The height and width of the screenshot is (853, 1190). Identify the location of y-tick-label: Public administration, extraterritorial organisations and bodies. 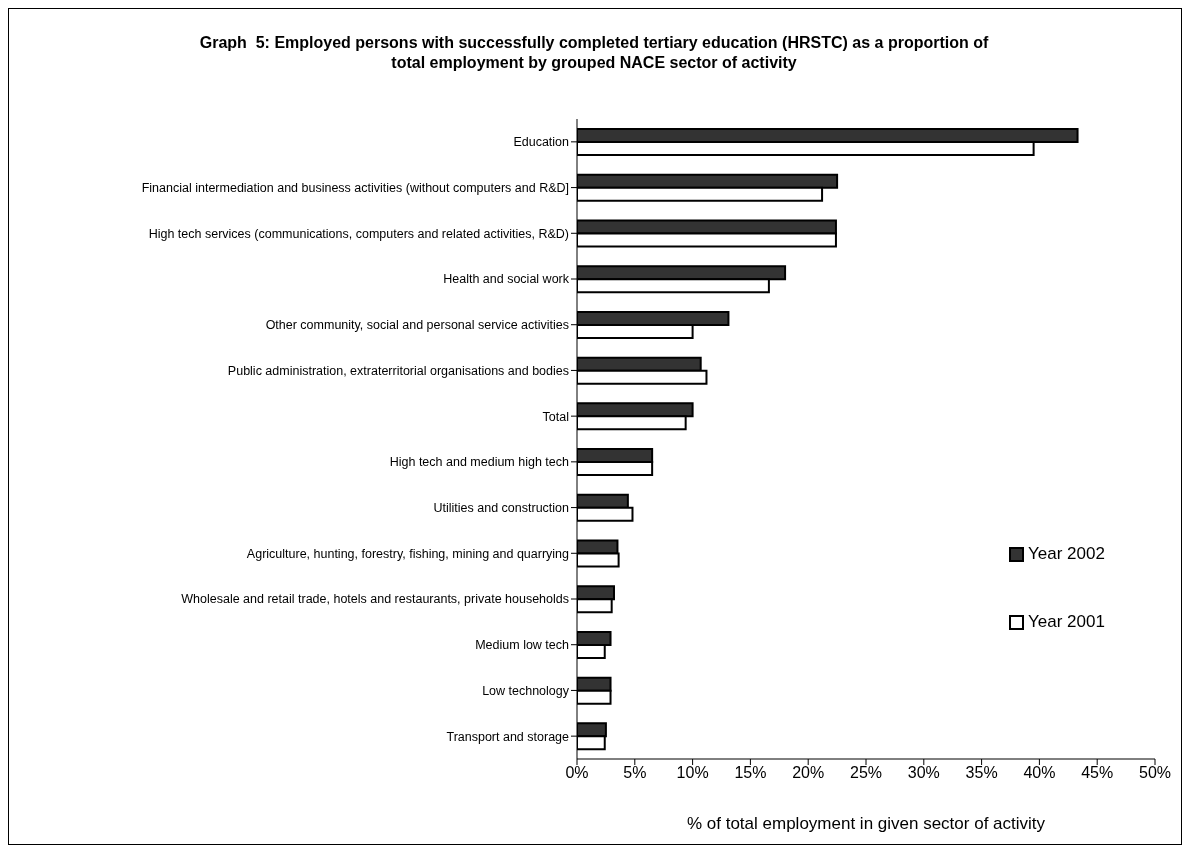
(398, 370).